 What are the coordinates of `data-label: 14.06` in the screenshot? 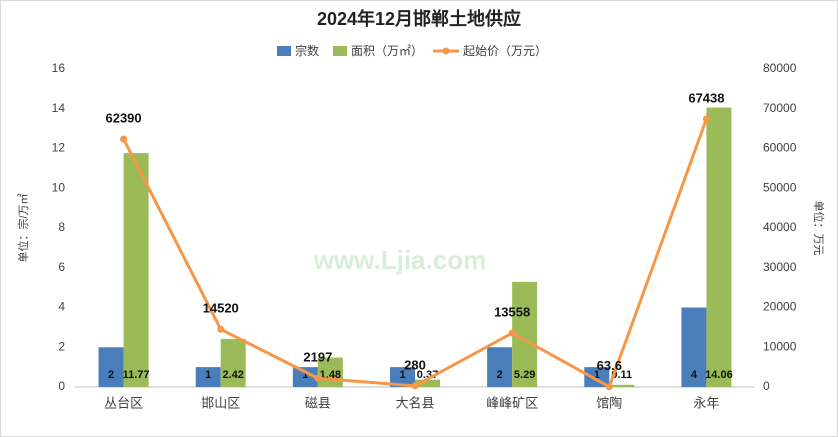 It's located at (719, 375).